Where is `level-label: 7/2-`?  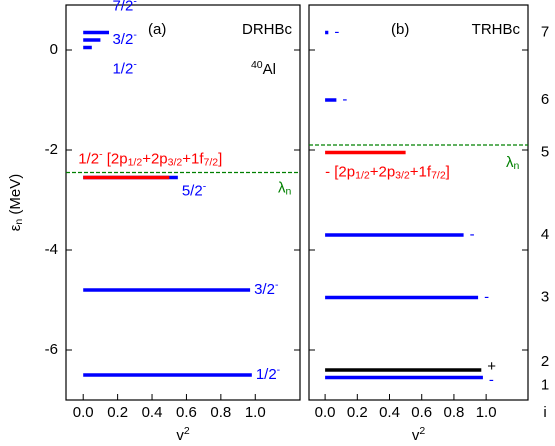 level-label: 7/2- is located at coordinates (124, 7).